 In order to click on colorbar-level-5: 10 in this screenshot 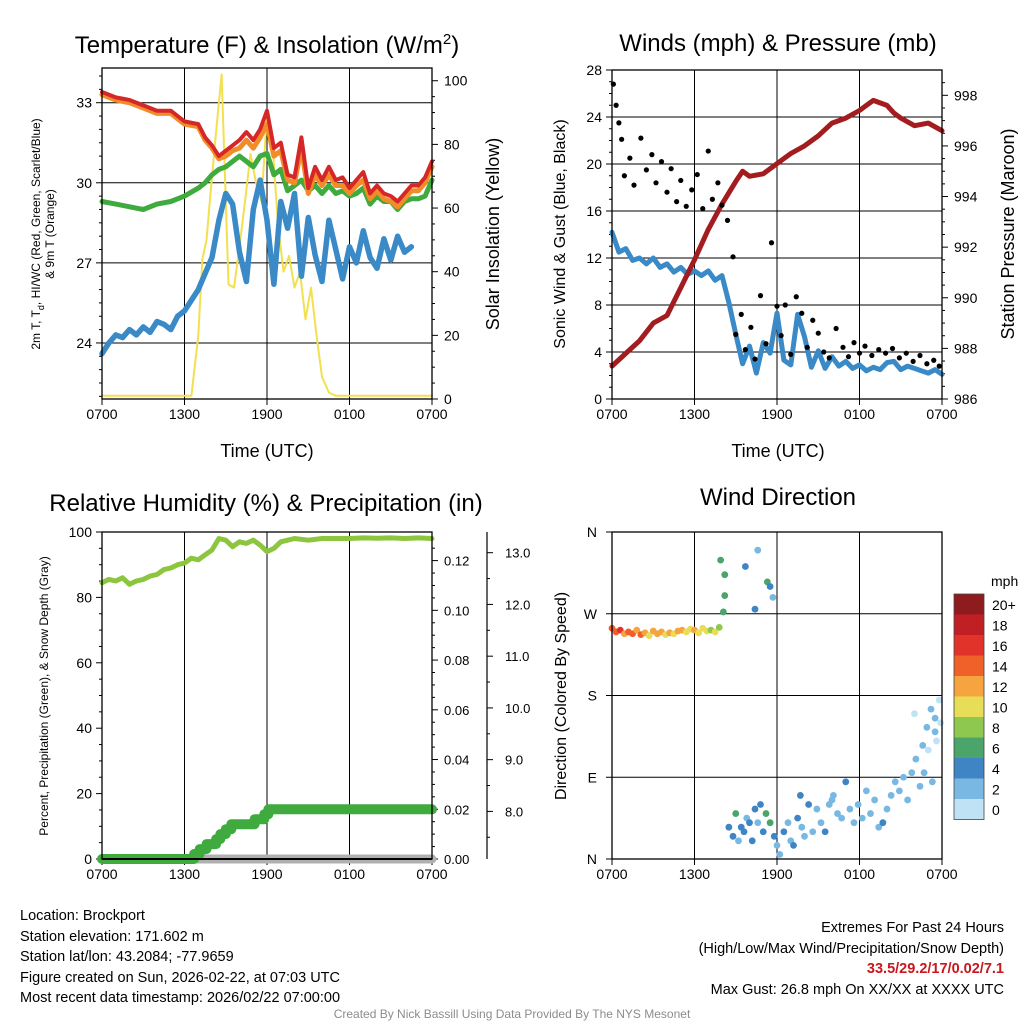, I will do `click(1000, 708)`.